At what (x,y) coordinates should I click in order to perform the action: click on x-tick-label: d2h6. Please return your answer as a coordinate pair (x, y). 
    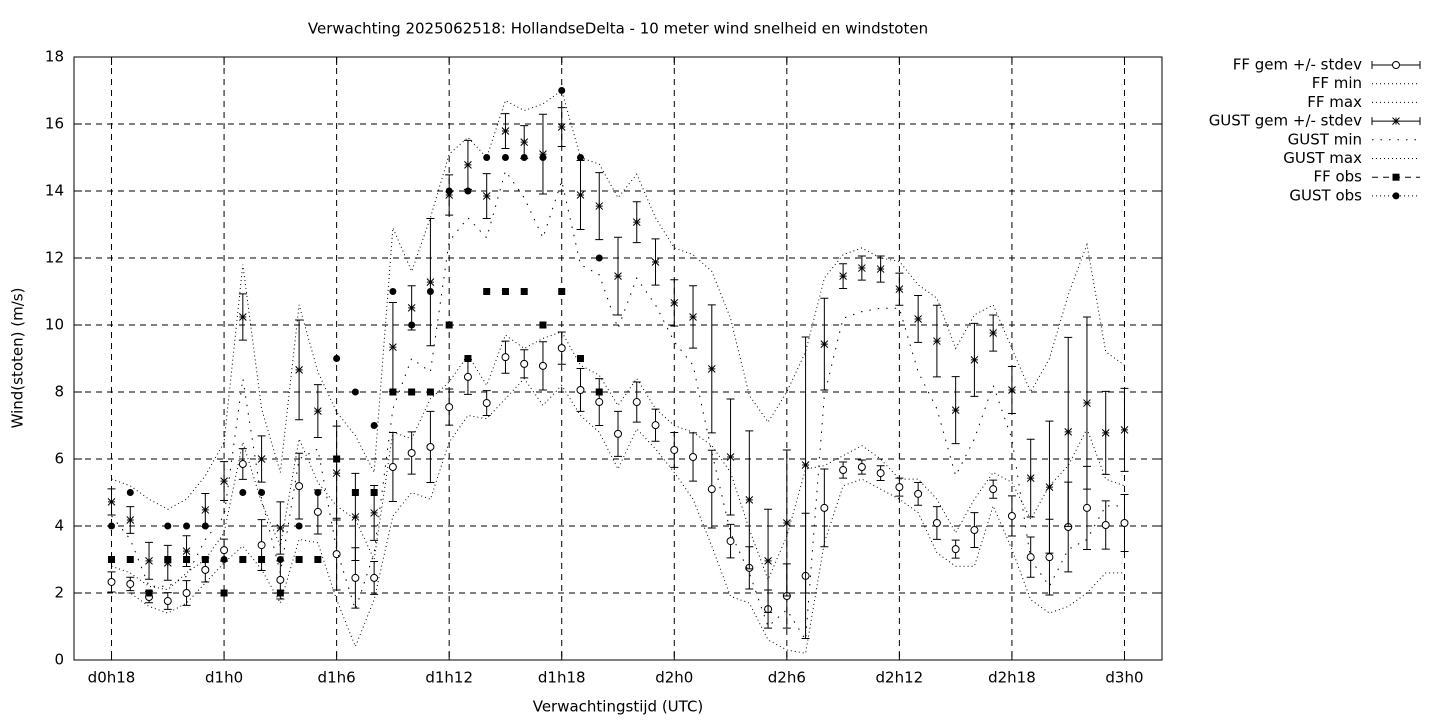
    Looking at the image, I should click on (787, 678).